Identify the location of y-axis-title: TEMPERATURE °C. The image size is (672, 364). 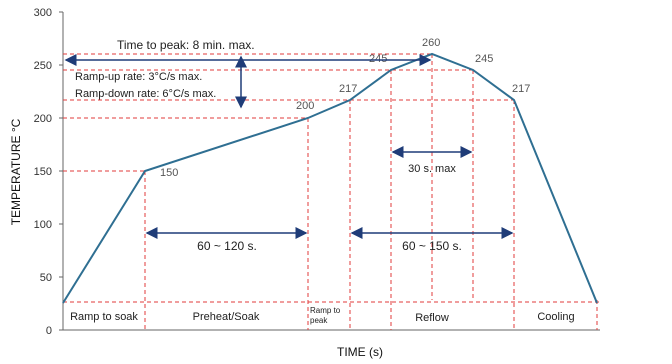
(16, 171).